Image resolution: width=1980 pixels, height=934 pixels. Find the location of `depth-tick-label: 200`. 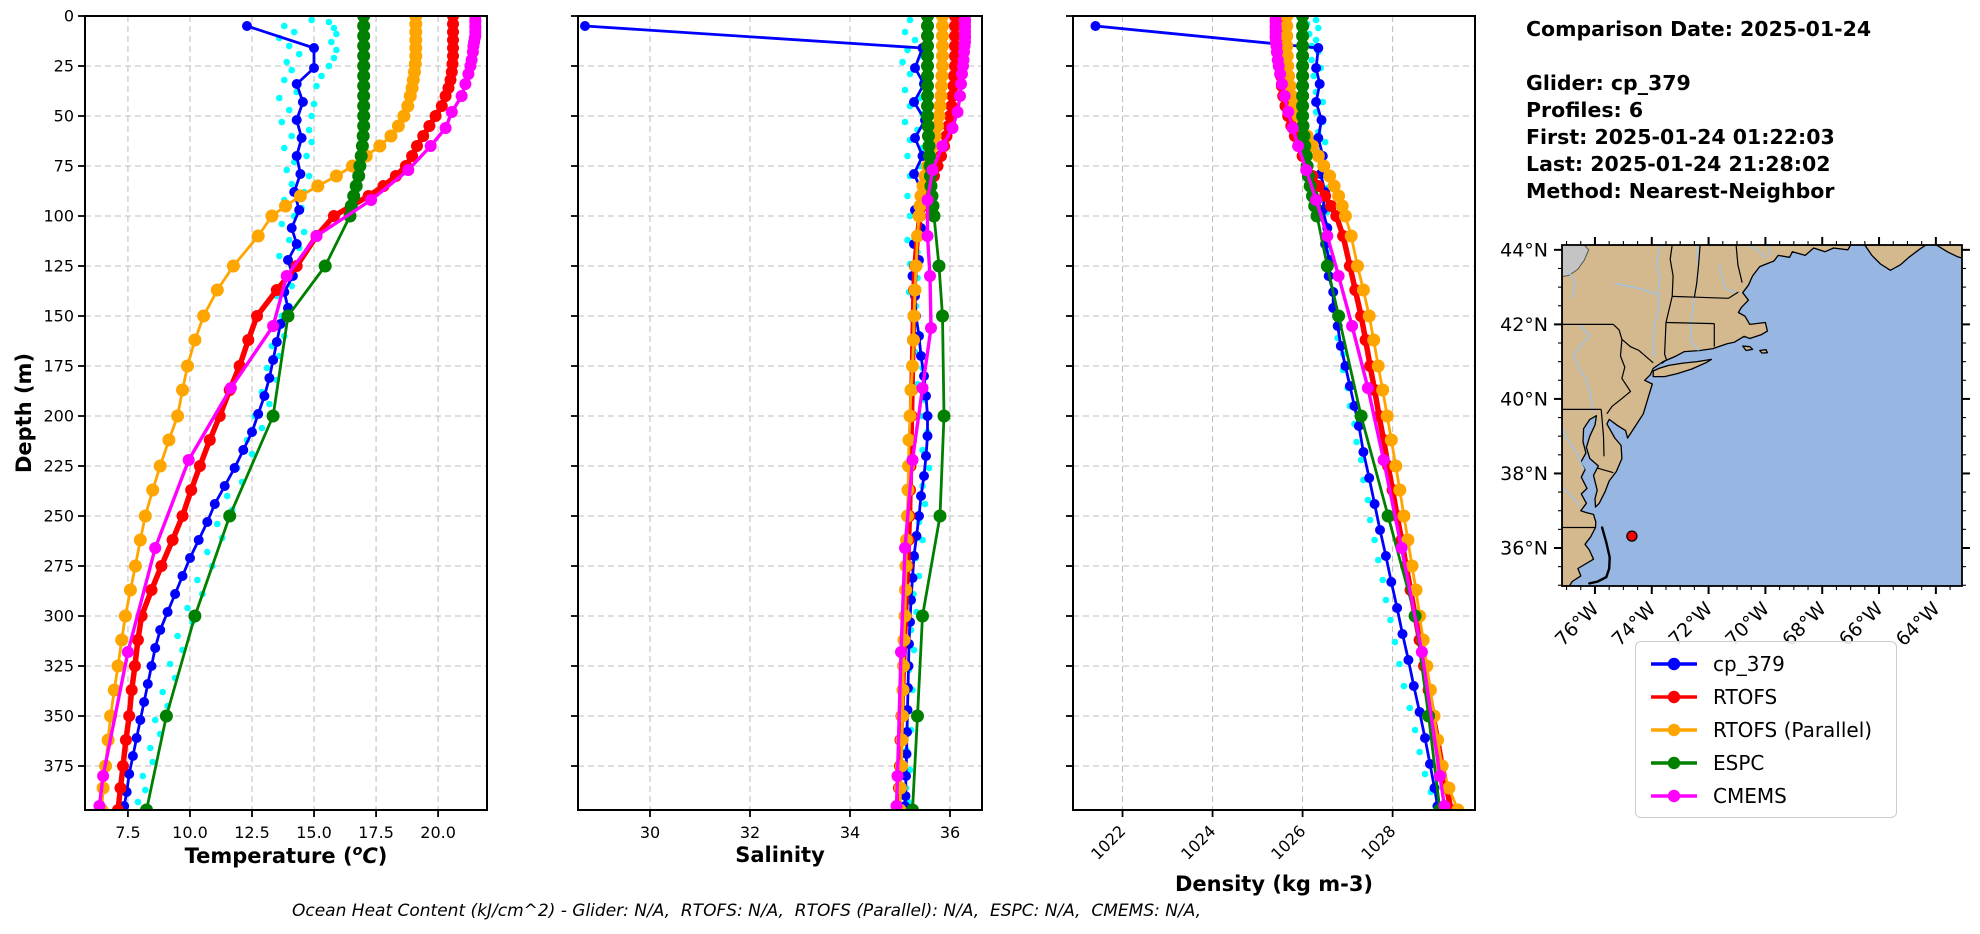

depth-tick-label: 200 is located at coordinates (58, 416).